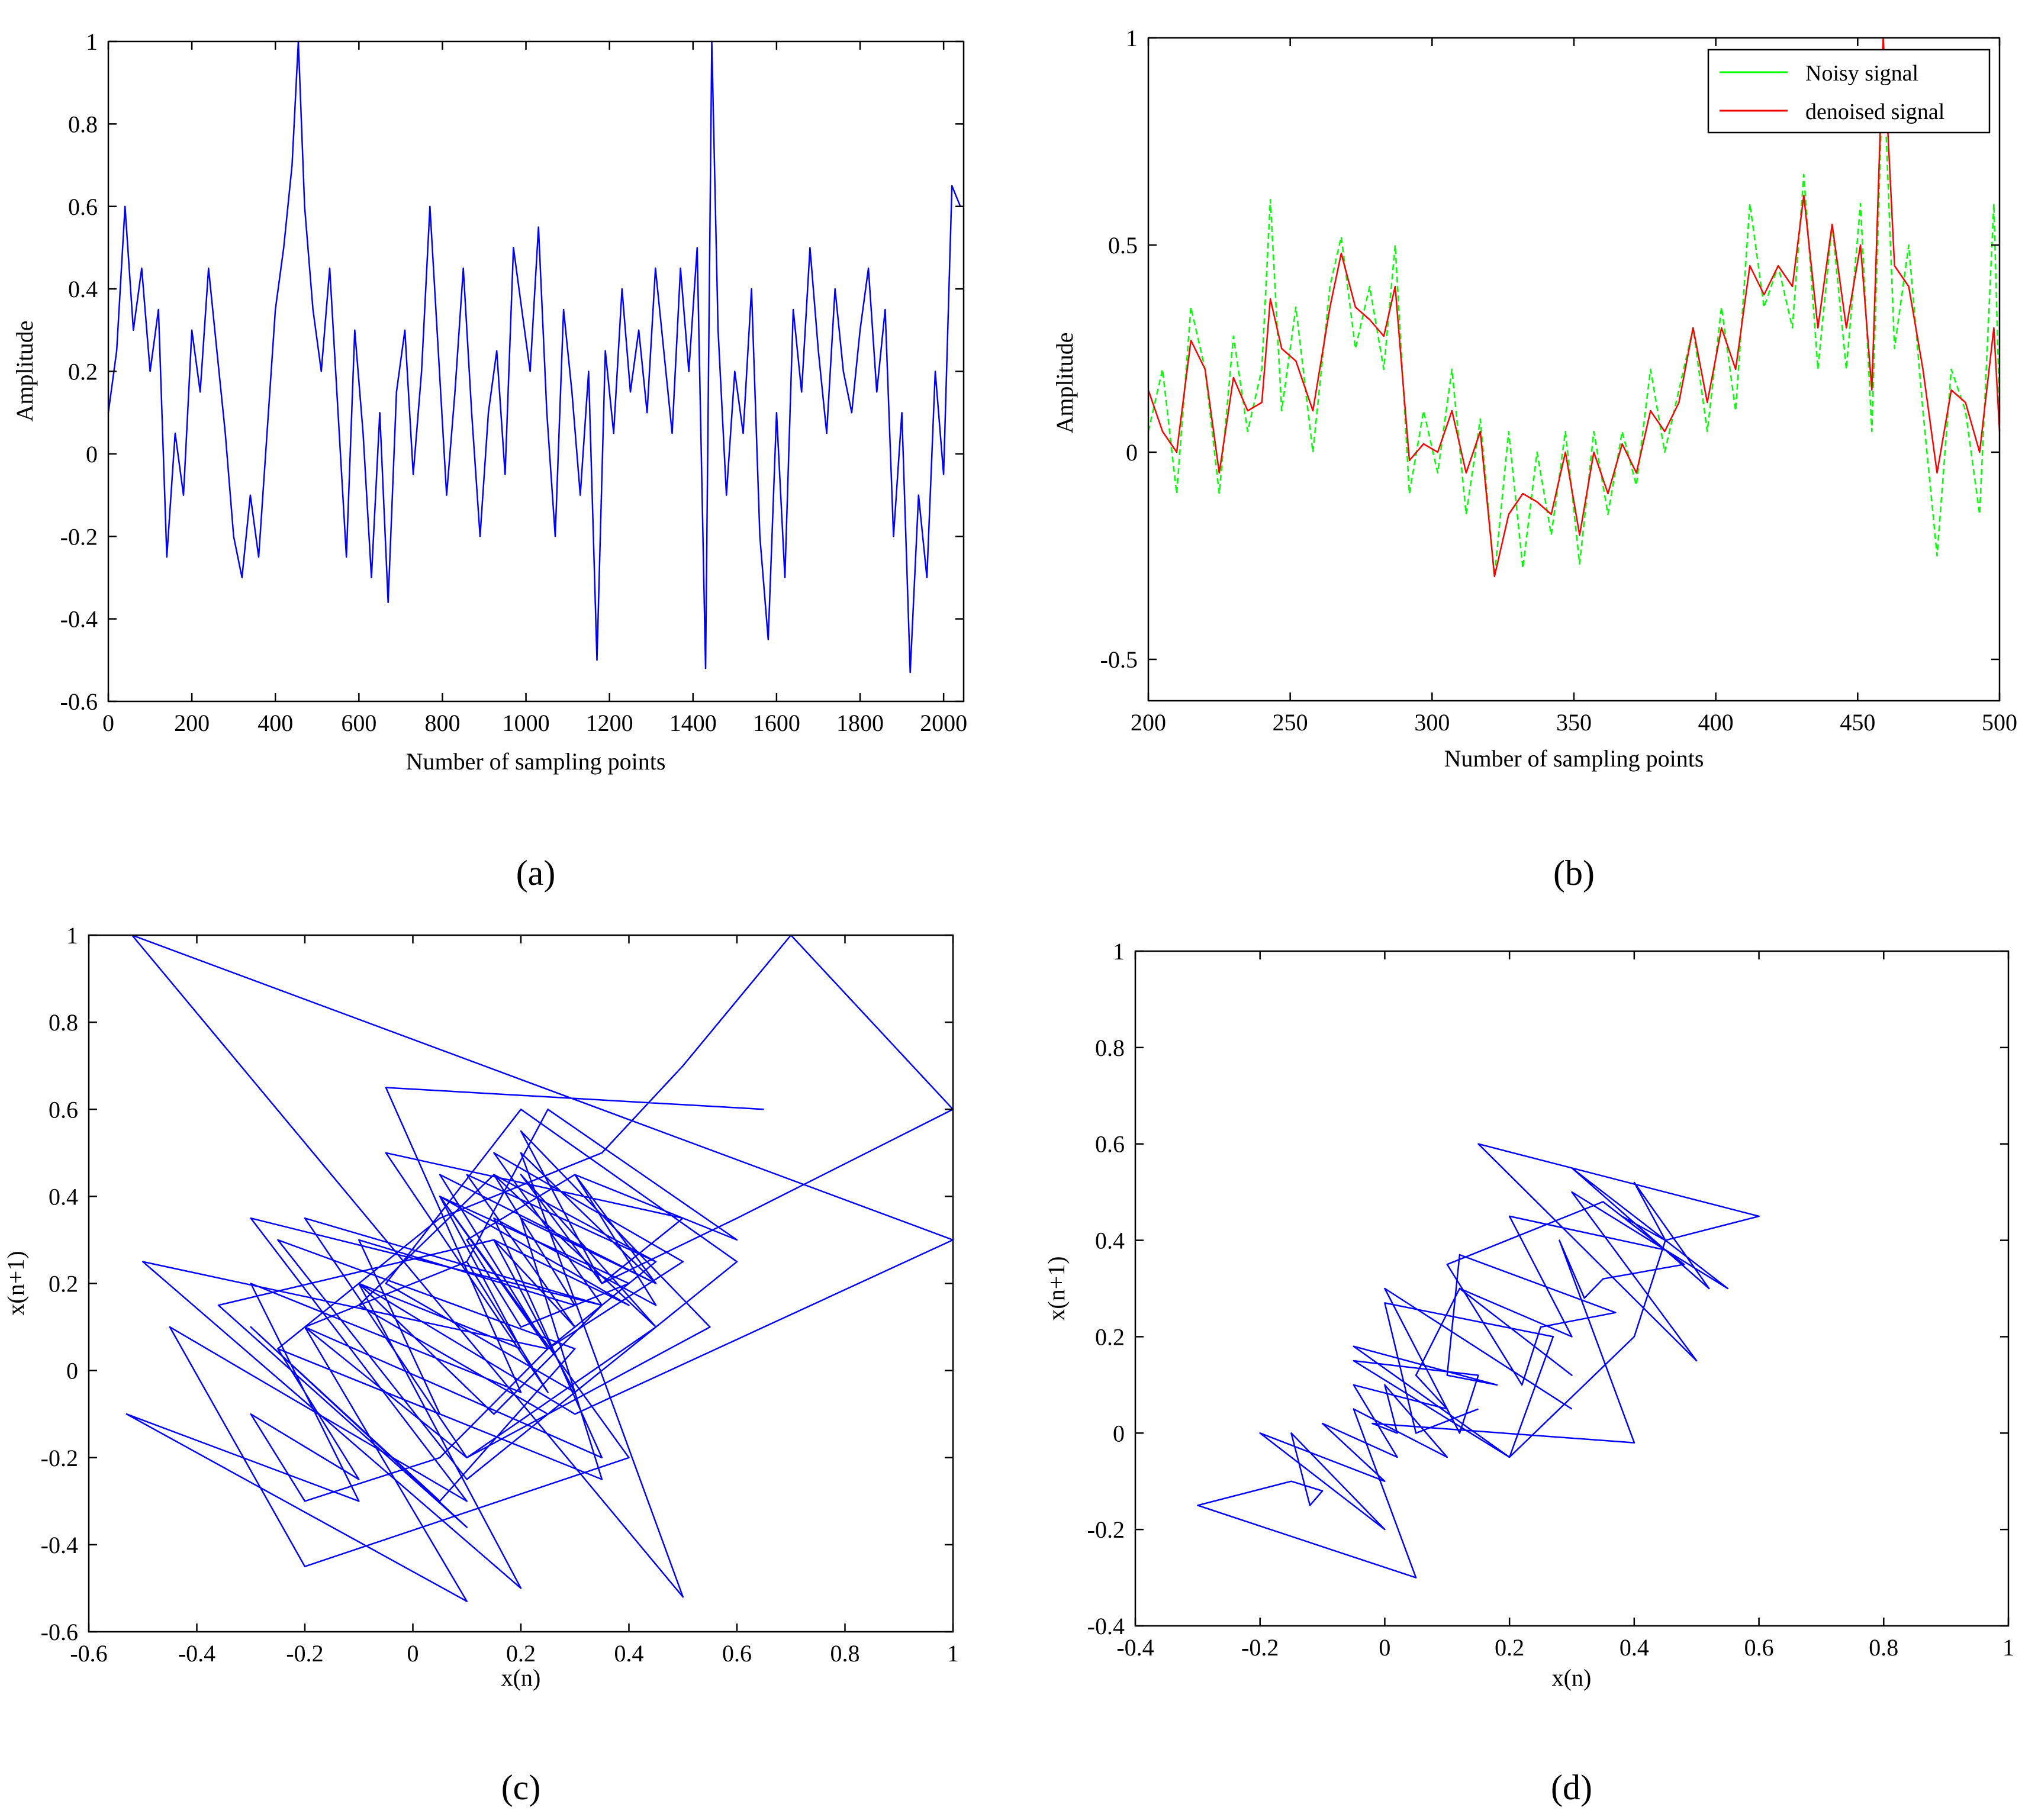  Describe the element at coordinates (16, 1283) in the screenshot. I see `panel-c-ylabel: x(n+1)` at that location.